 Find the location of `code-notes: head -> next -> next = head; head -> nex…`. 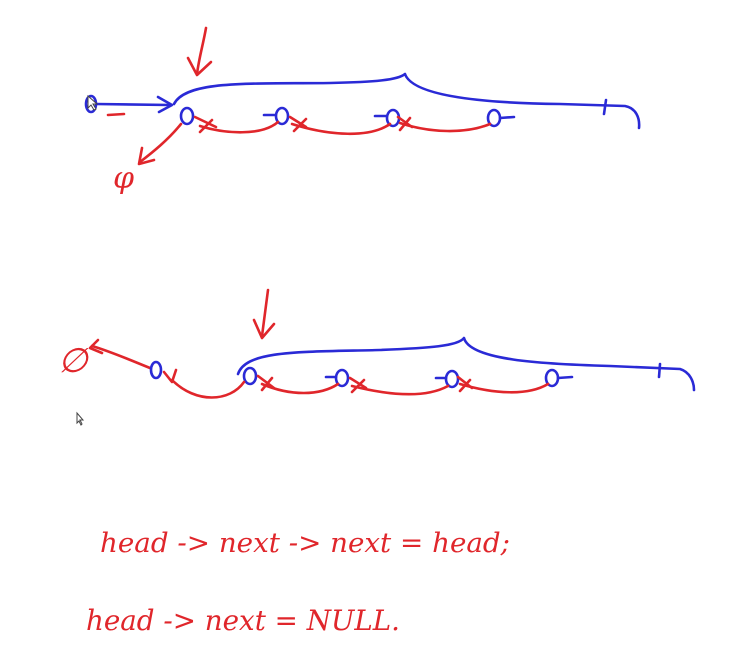

code-notes: head -> next -> next = head; head -> nex… is located at coordinates (298, 582).